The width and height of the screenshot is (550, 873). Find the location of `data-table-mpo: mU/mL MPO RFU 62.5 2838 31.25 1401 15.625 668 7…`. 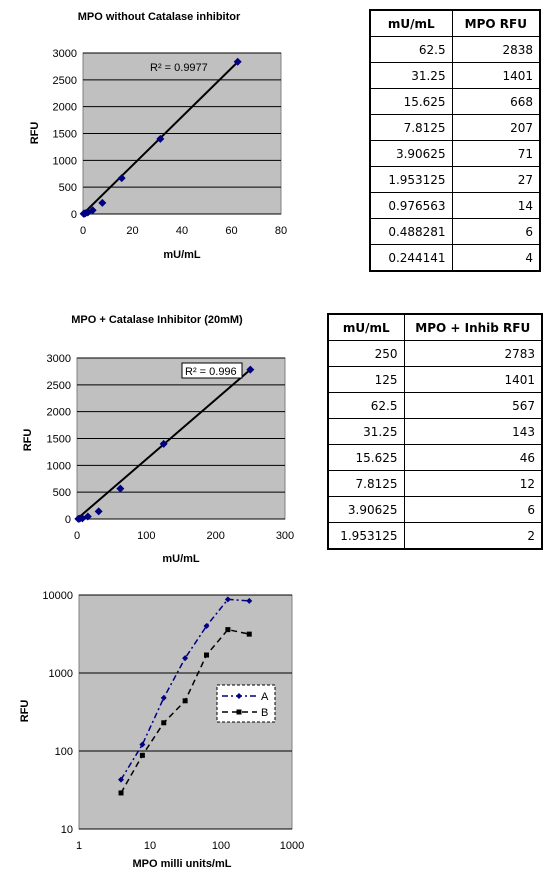

data-table-mpo: mU/mL MPO RFU 62.5 2838 31.25 1401 15.625 668 7… is located at coordinates (455, 140).